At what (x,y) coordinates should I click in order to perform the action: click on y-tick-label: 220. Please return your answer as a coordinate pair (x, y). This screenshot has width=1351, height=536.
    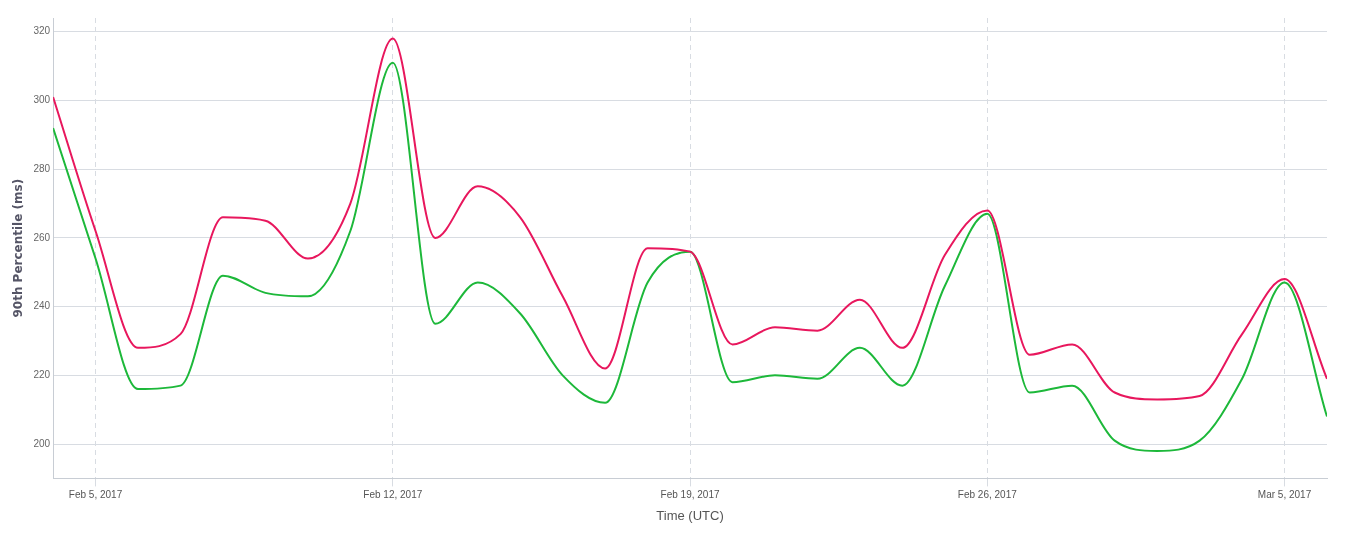
    Looking at the image, I should click on (42, 375).